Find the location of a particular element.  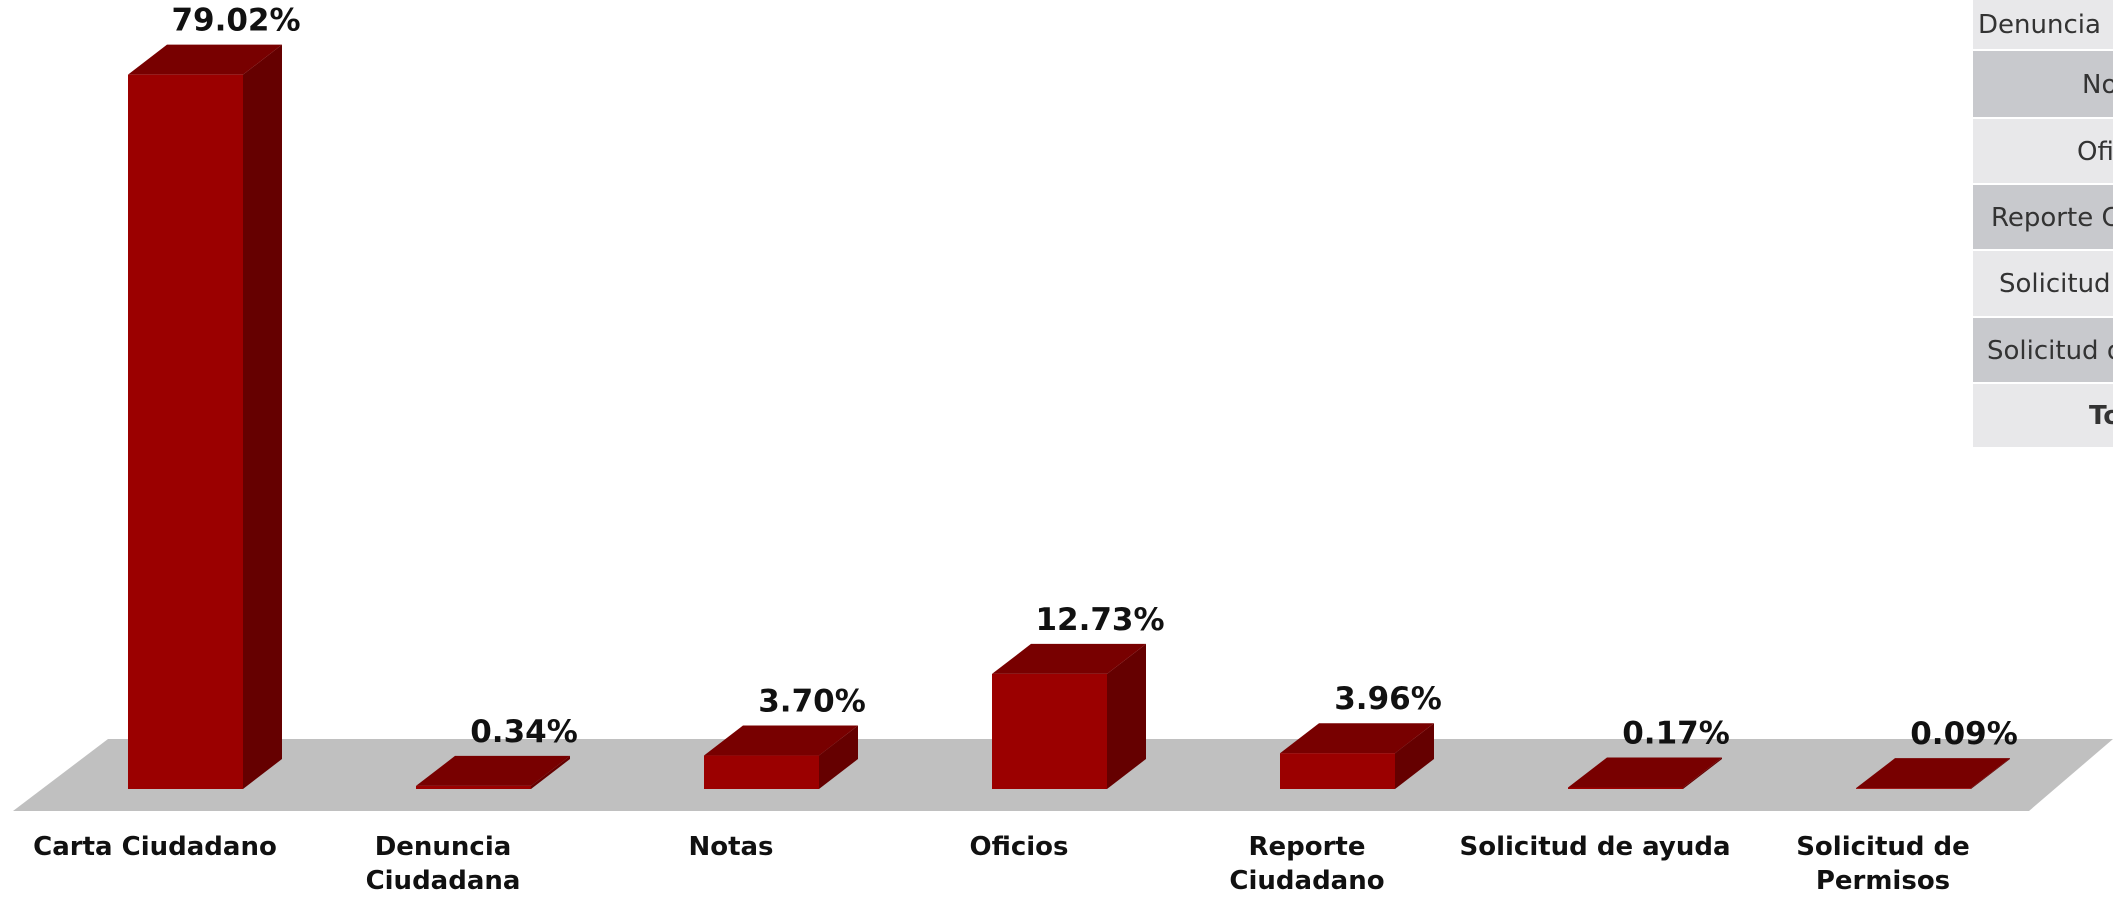

table-row: Ofi is located at coordinates (2043, 152).